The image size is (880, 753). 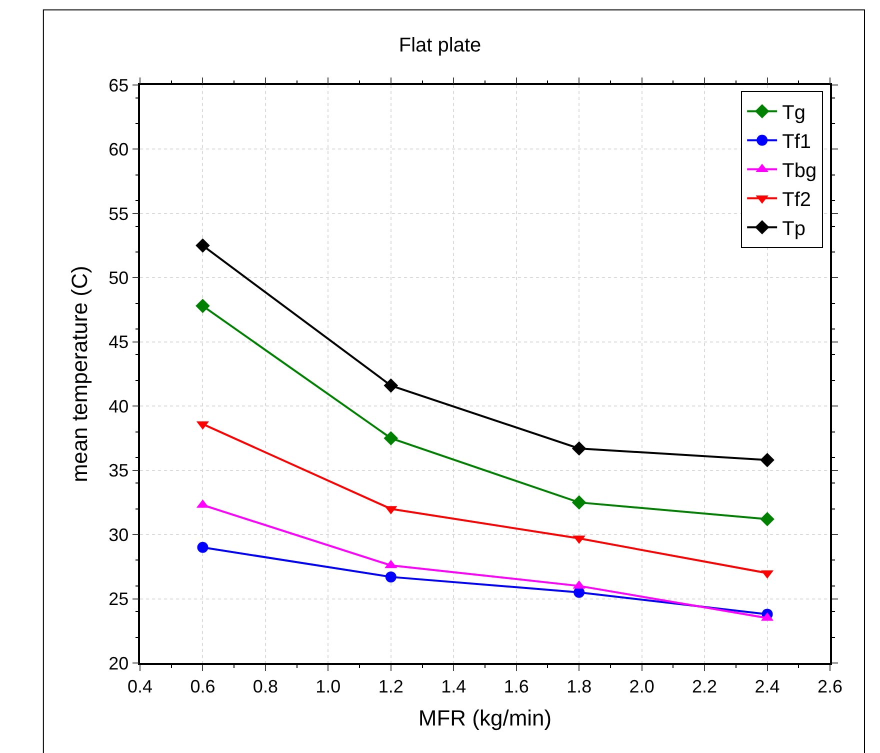 I want to click on y-tick-label: 60, so click(x=118, y=150).